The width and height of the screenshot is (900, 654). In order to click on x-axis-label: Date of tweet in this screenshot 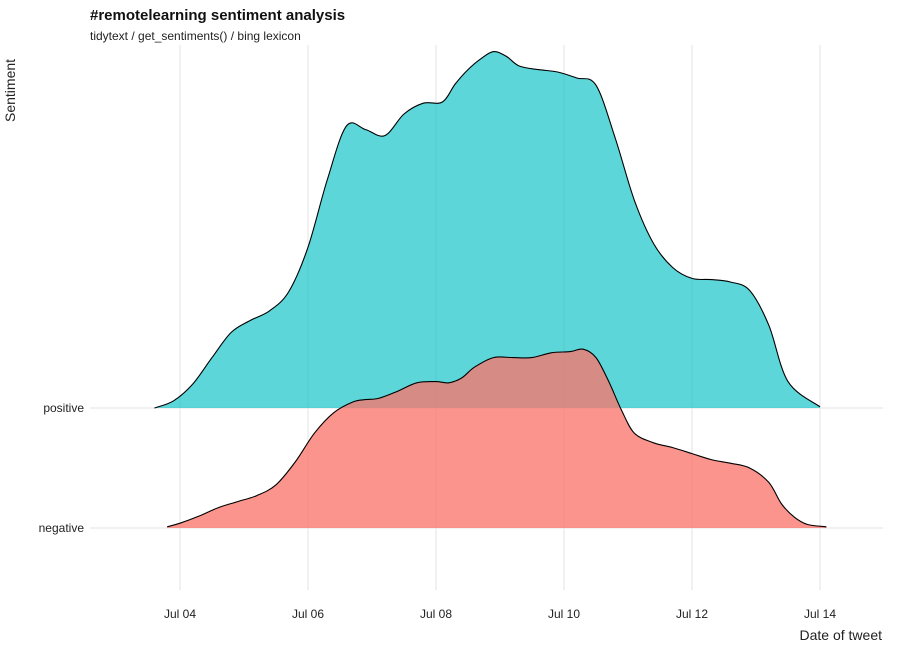, I will do `click(841, 635)`.